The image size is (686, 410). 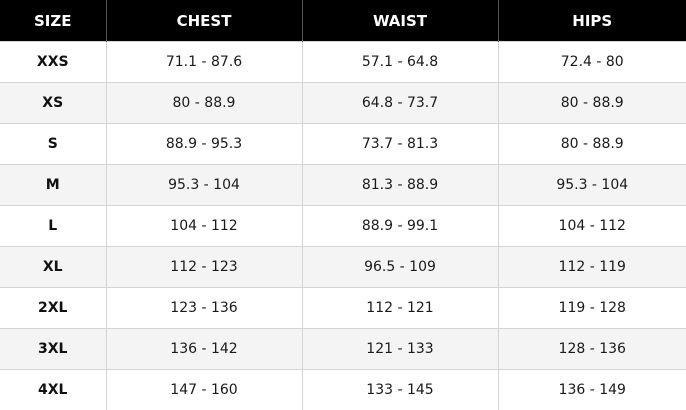 I want to click on waist-cell: 96.5 - 109, so click(x=400, y=267).